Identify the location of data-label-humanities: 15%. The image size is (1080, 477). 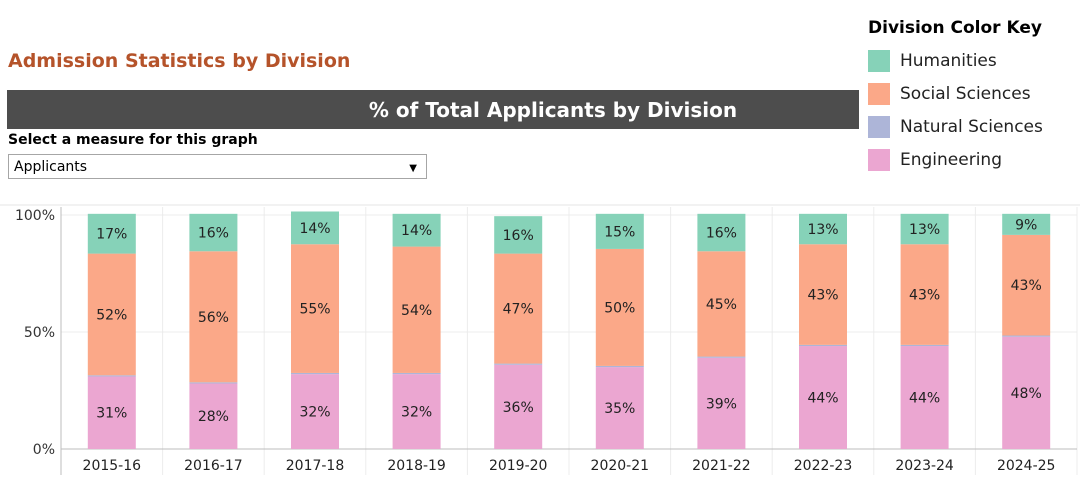
(619, 232).